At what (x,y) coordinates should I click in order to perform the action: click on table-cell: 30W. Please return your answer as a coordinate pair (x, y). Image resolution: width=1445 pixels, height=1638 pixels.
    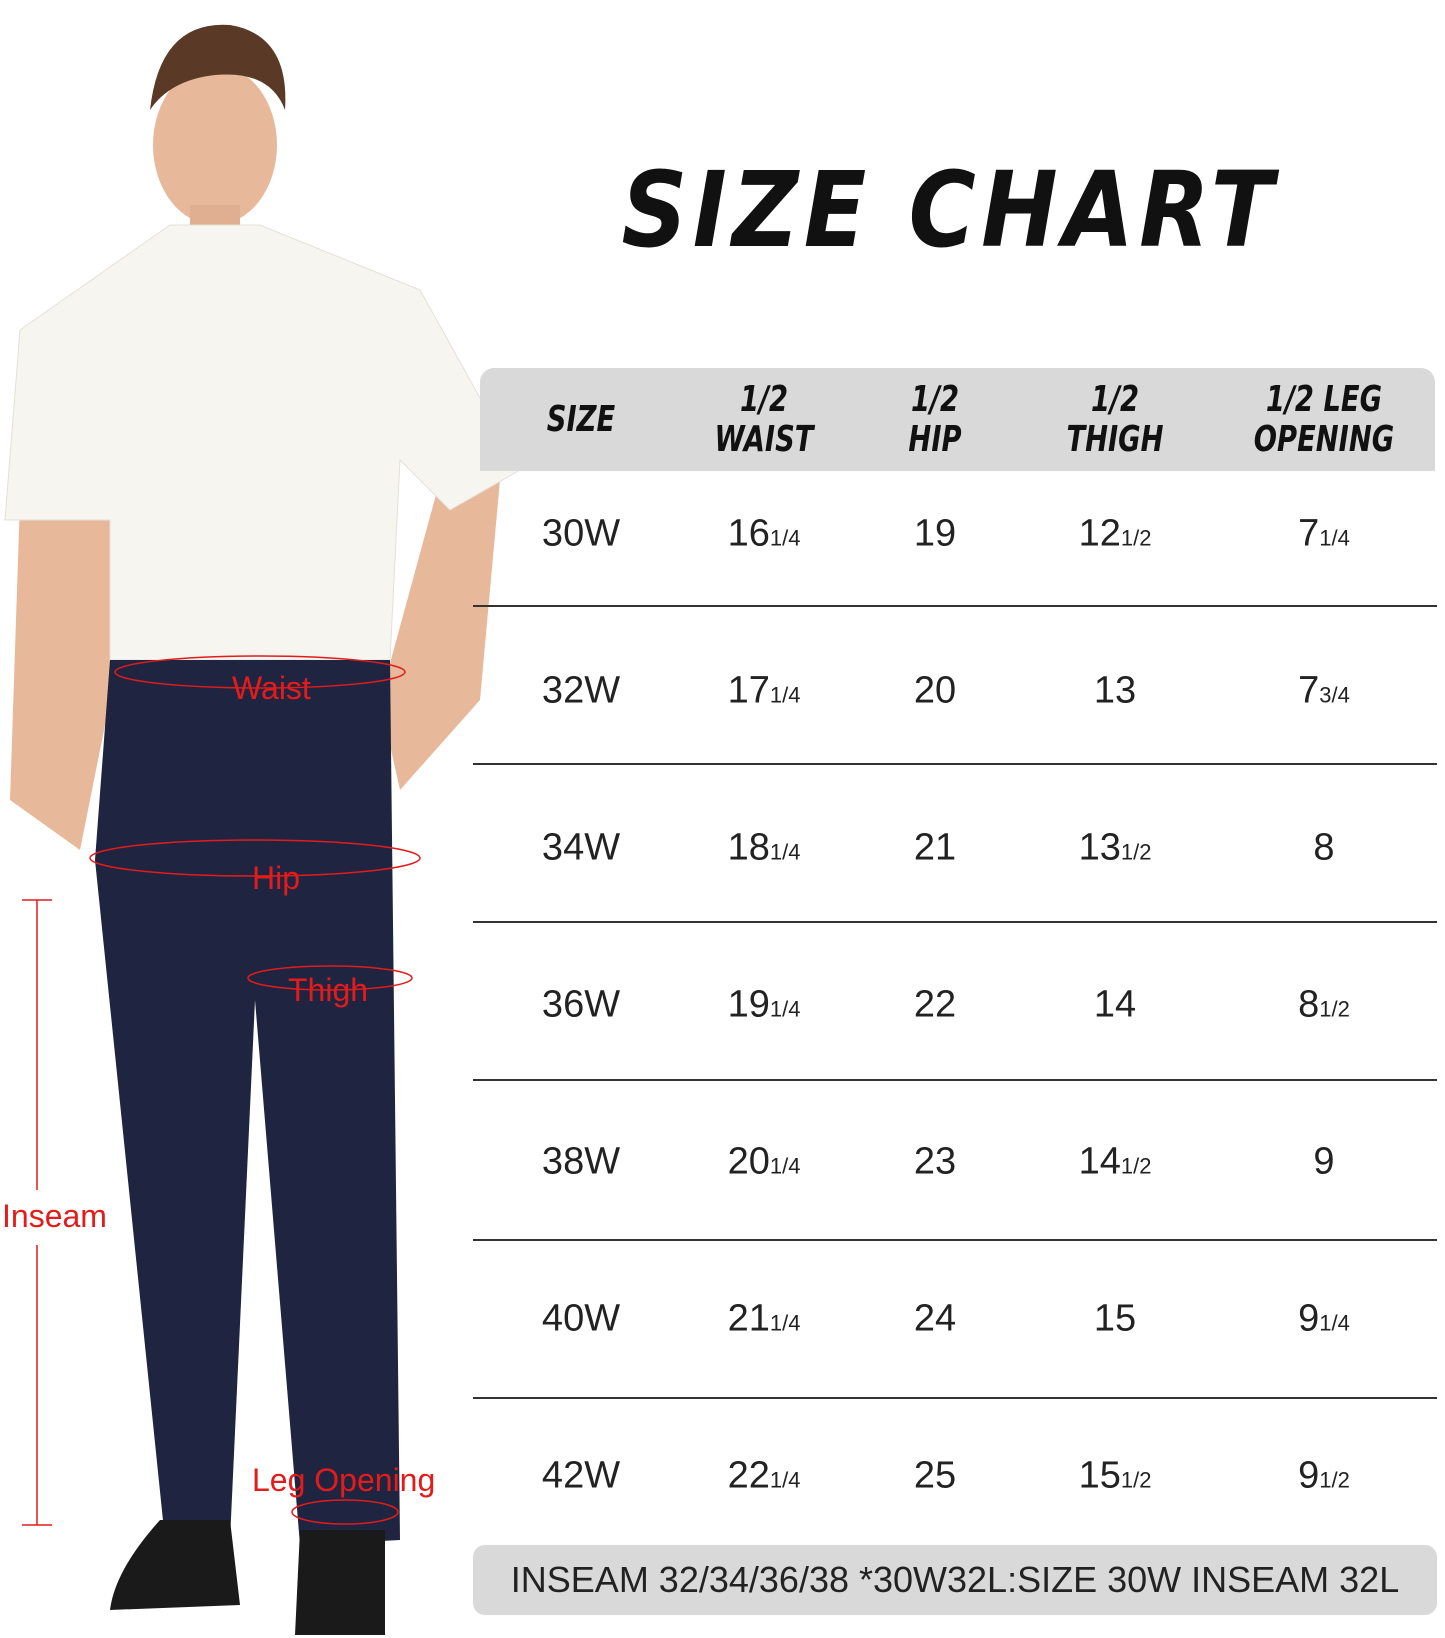
    Looking at the image, I should click on (581, 534).